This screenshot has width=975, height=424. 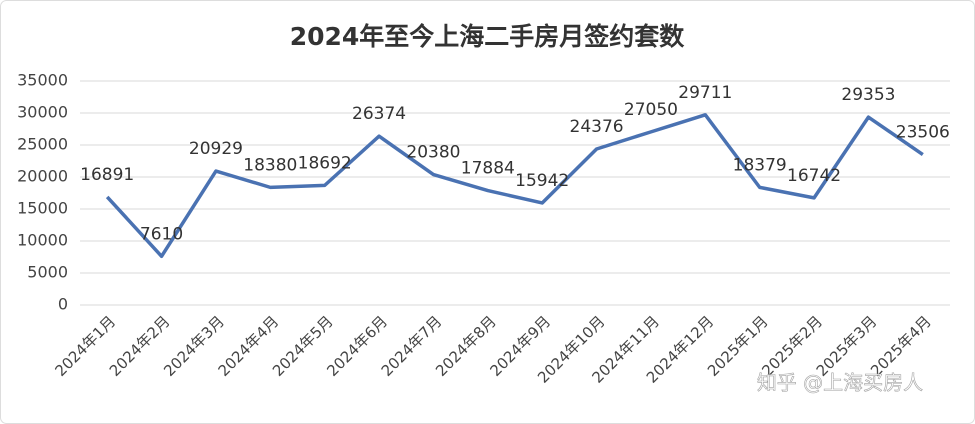 I want to click on data-label: 16891, so click(x=107, y=175).